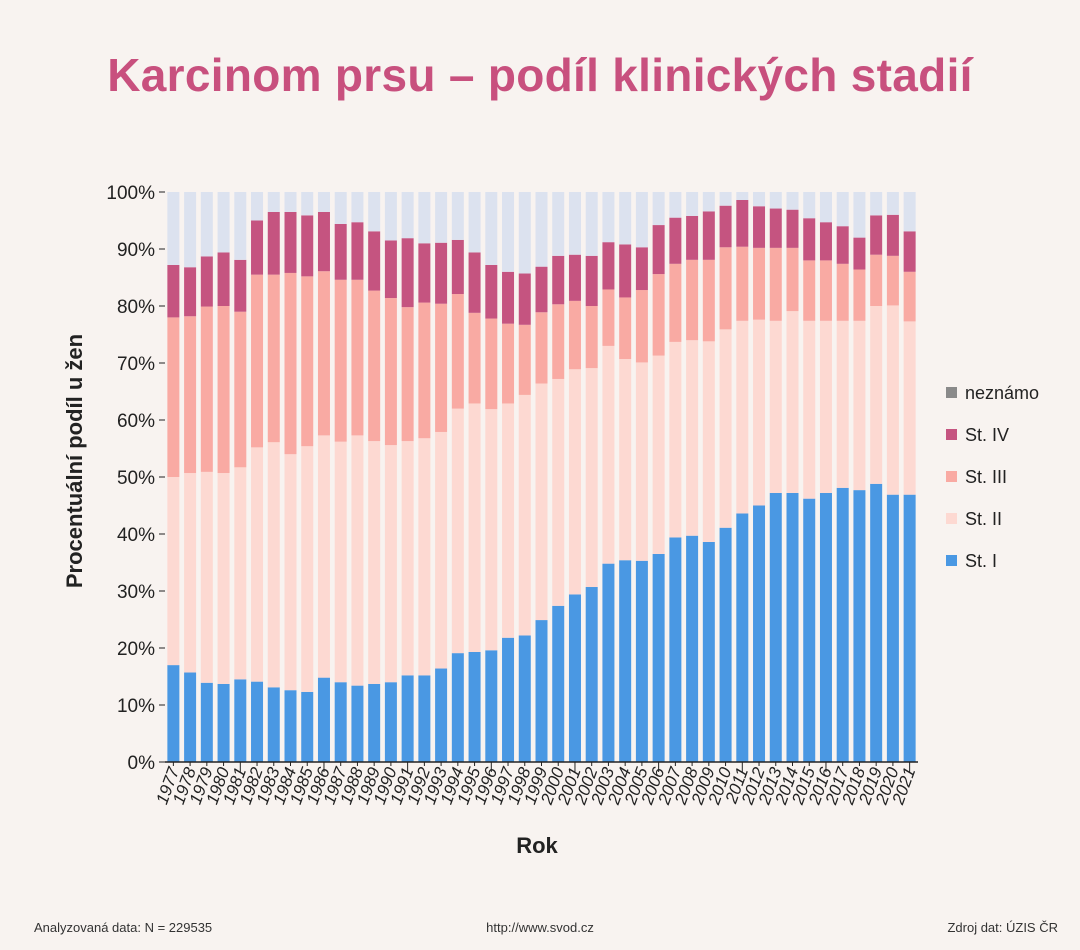  I want to click on legend-label: St. III, so click(986, 477).